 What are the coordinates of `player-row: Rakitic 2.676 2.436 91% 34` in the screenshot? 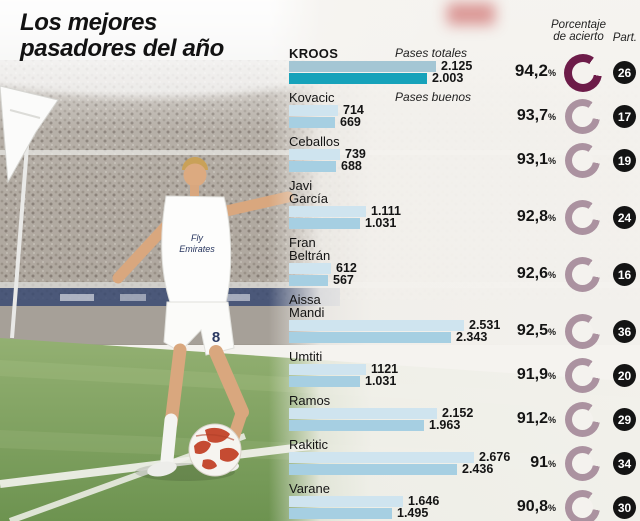 It's located at (464, 459).